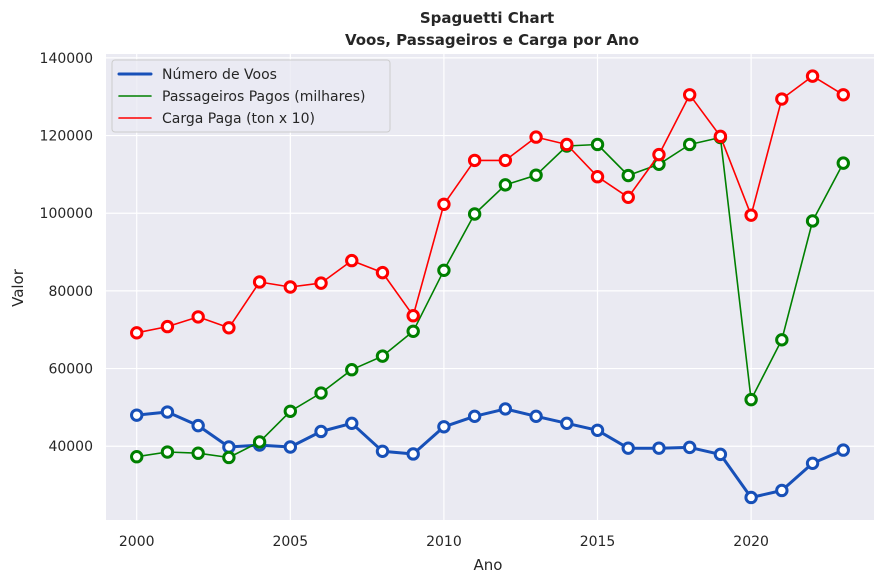 This screenshot has height=583, width=884. What do you see at coordinates (70, 292) in the screenshot?
I see `y-tick-label: 80000` at bounding box center [70, 292].